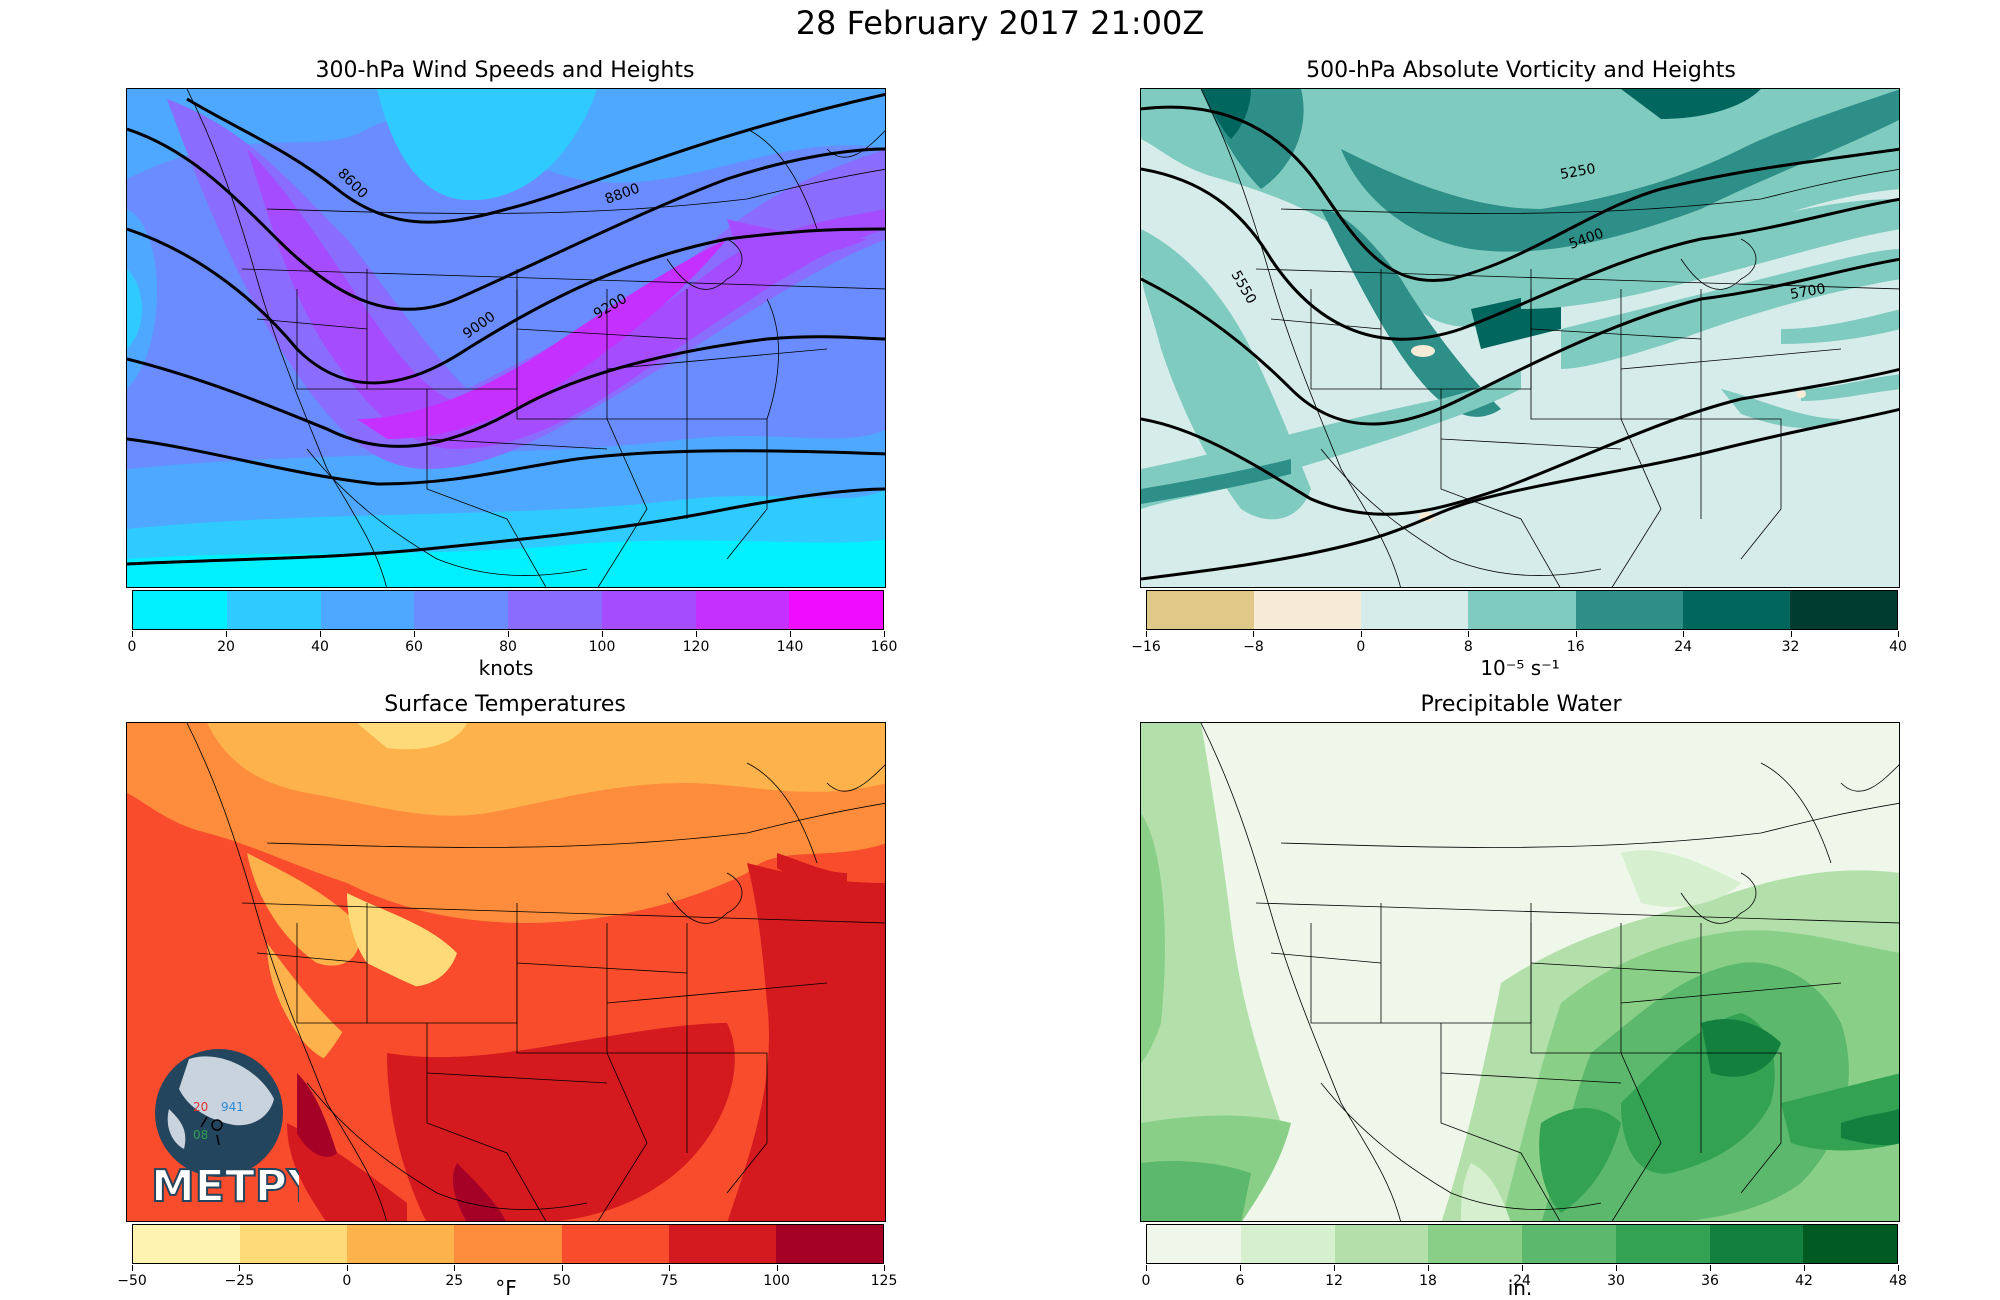  What do you see at coordinates (232, 1107) in the screenshot?
I see `logo-pressure-value: 941` at bounding box center [232, 1107].